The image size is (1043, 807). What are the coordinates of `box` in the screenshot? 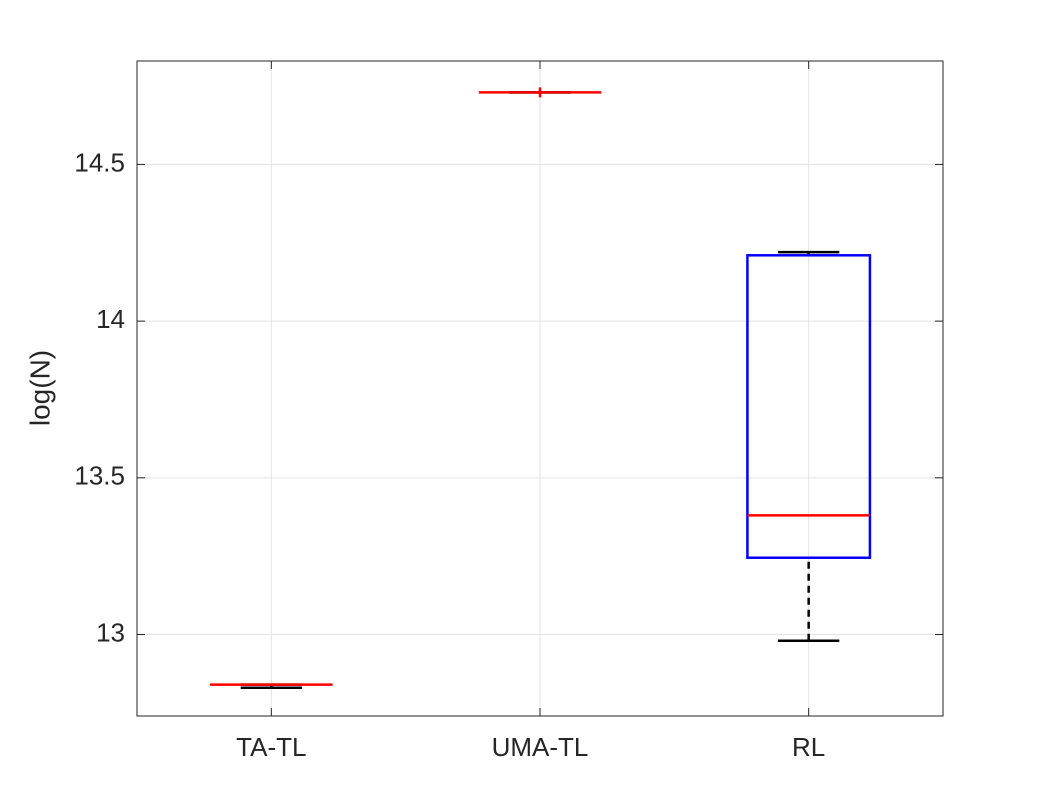 It's located at (809, 406).